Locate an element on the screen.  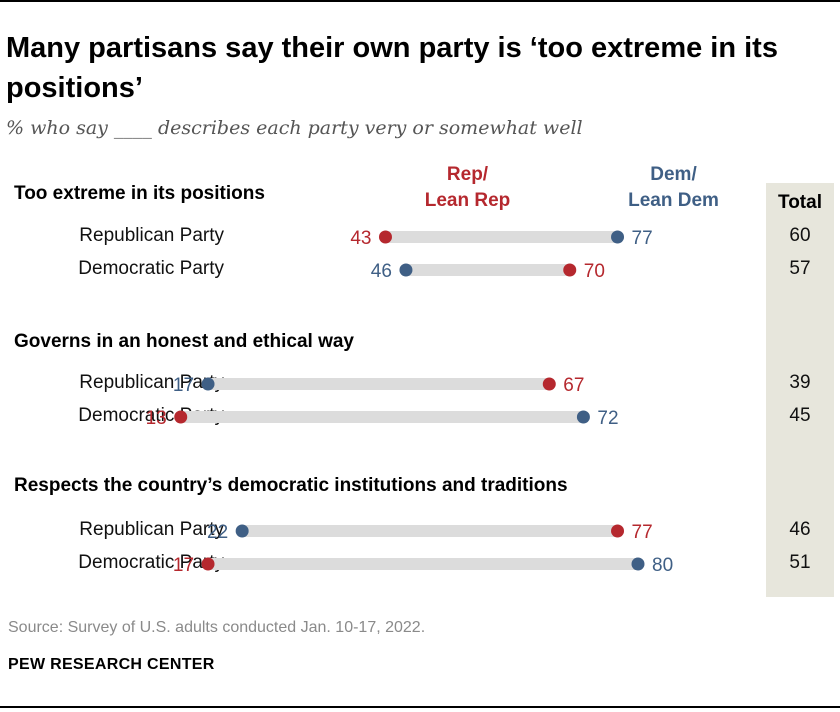
row-label-too-extreme-republican: Republican Party is located at coordinates (151, 235).